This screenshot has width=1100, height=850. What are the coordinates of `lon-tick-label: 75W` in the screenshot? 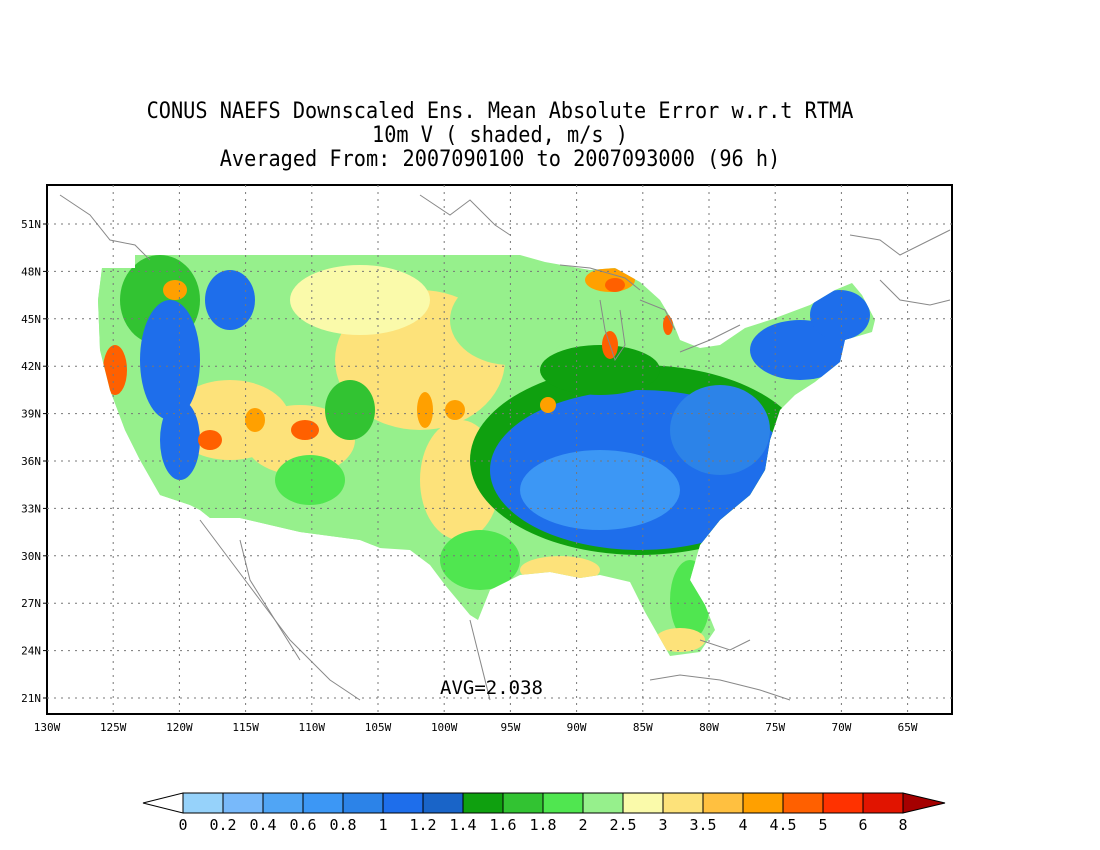 It's located at (775, 727).